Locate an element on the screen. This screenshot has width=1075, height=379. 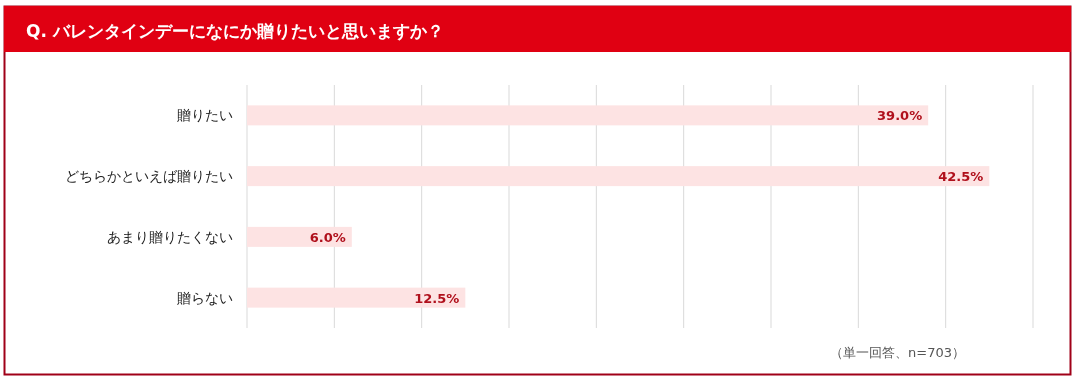
text: （単一回答、n=703） is located at coordinates (897, 352).